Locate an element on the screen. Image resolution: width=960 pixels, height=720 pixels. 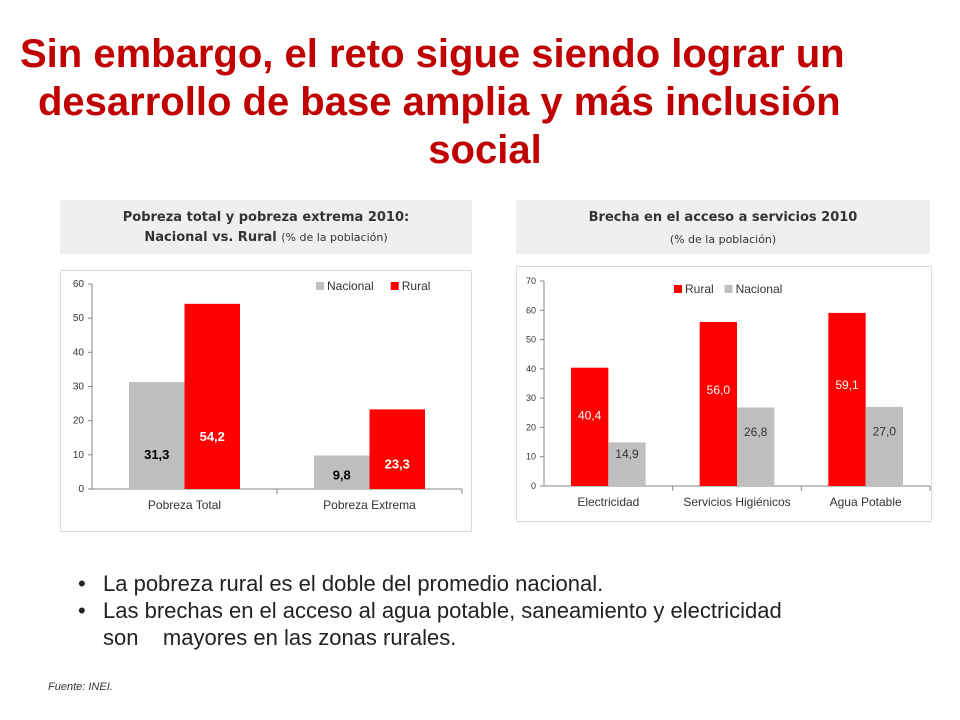
poverty-data-label: 54,2 is located at coordinates (212, 436).